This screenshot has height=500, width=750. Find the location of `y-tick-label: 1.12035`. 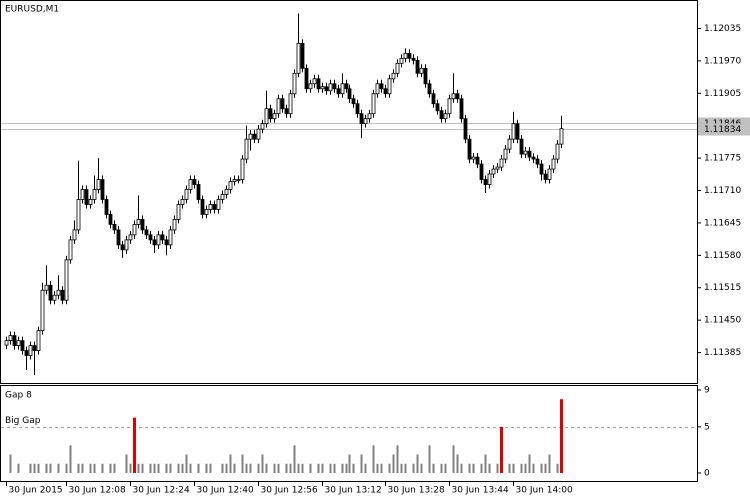

y-tick-label: 1.12035 is located at coordinates (722, 29).